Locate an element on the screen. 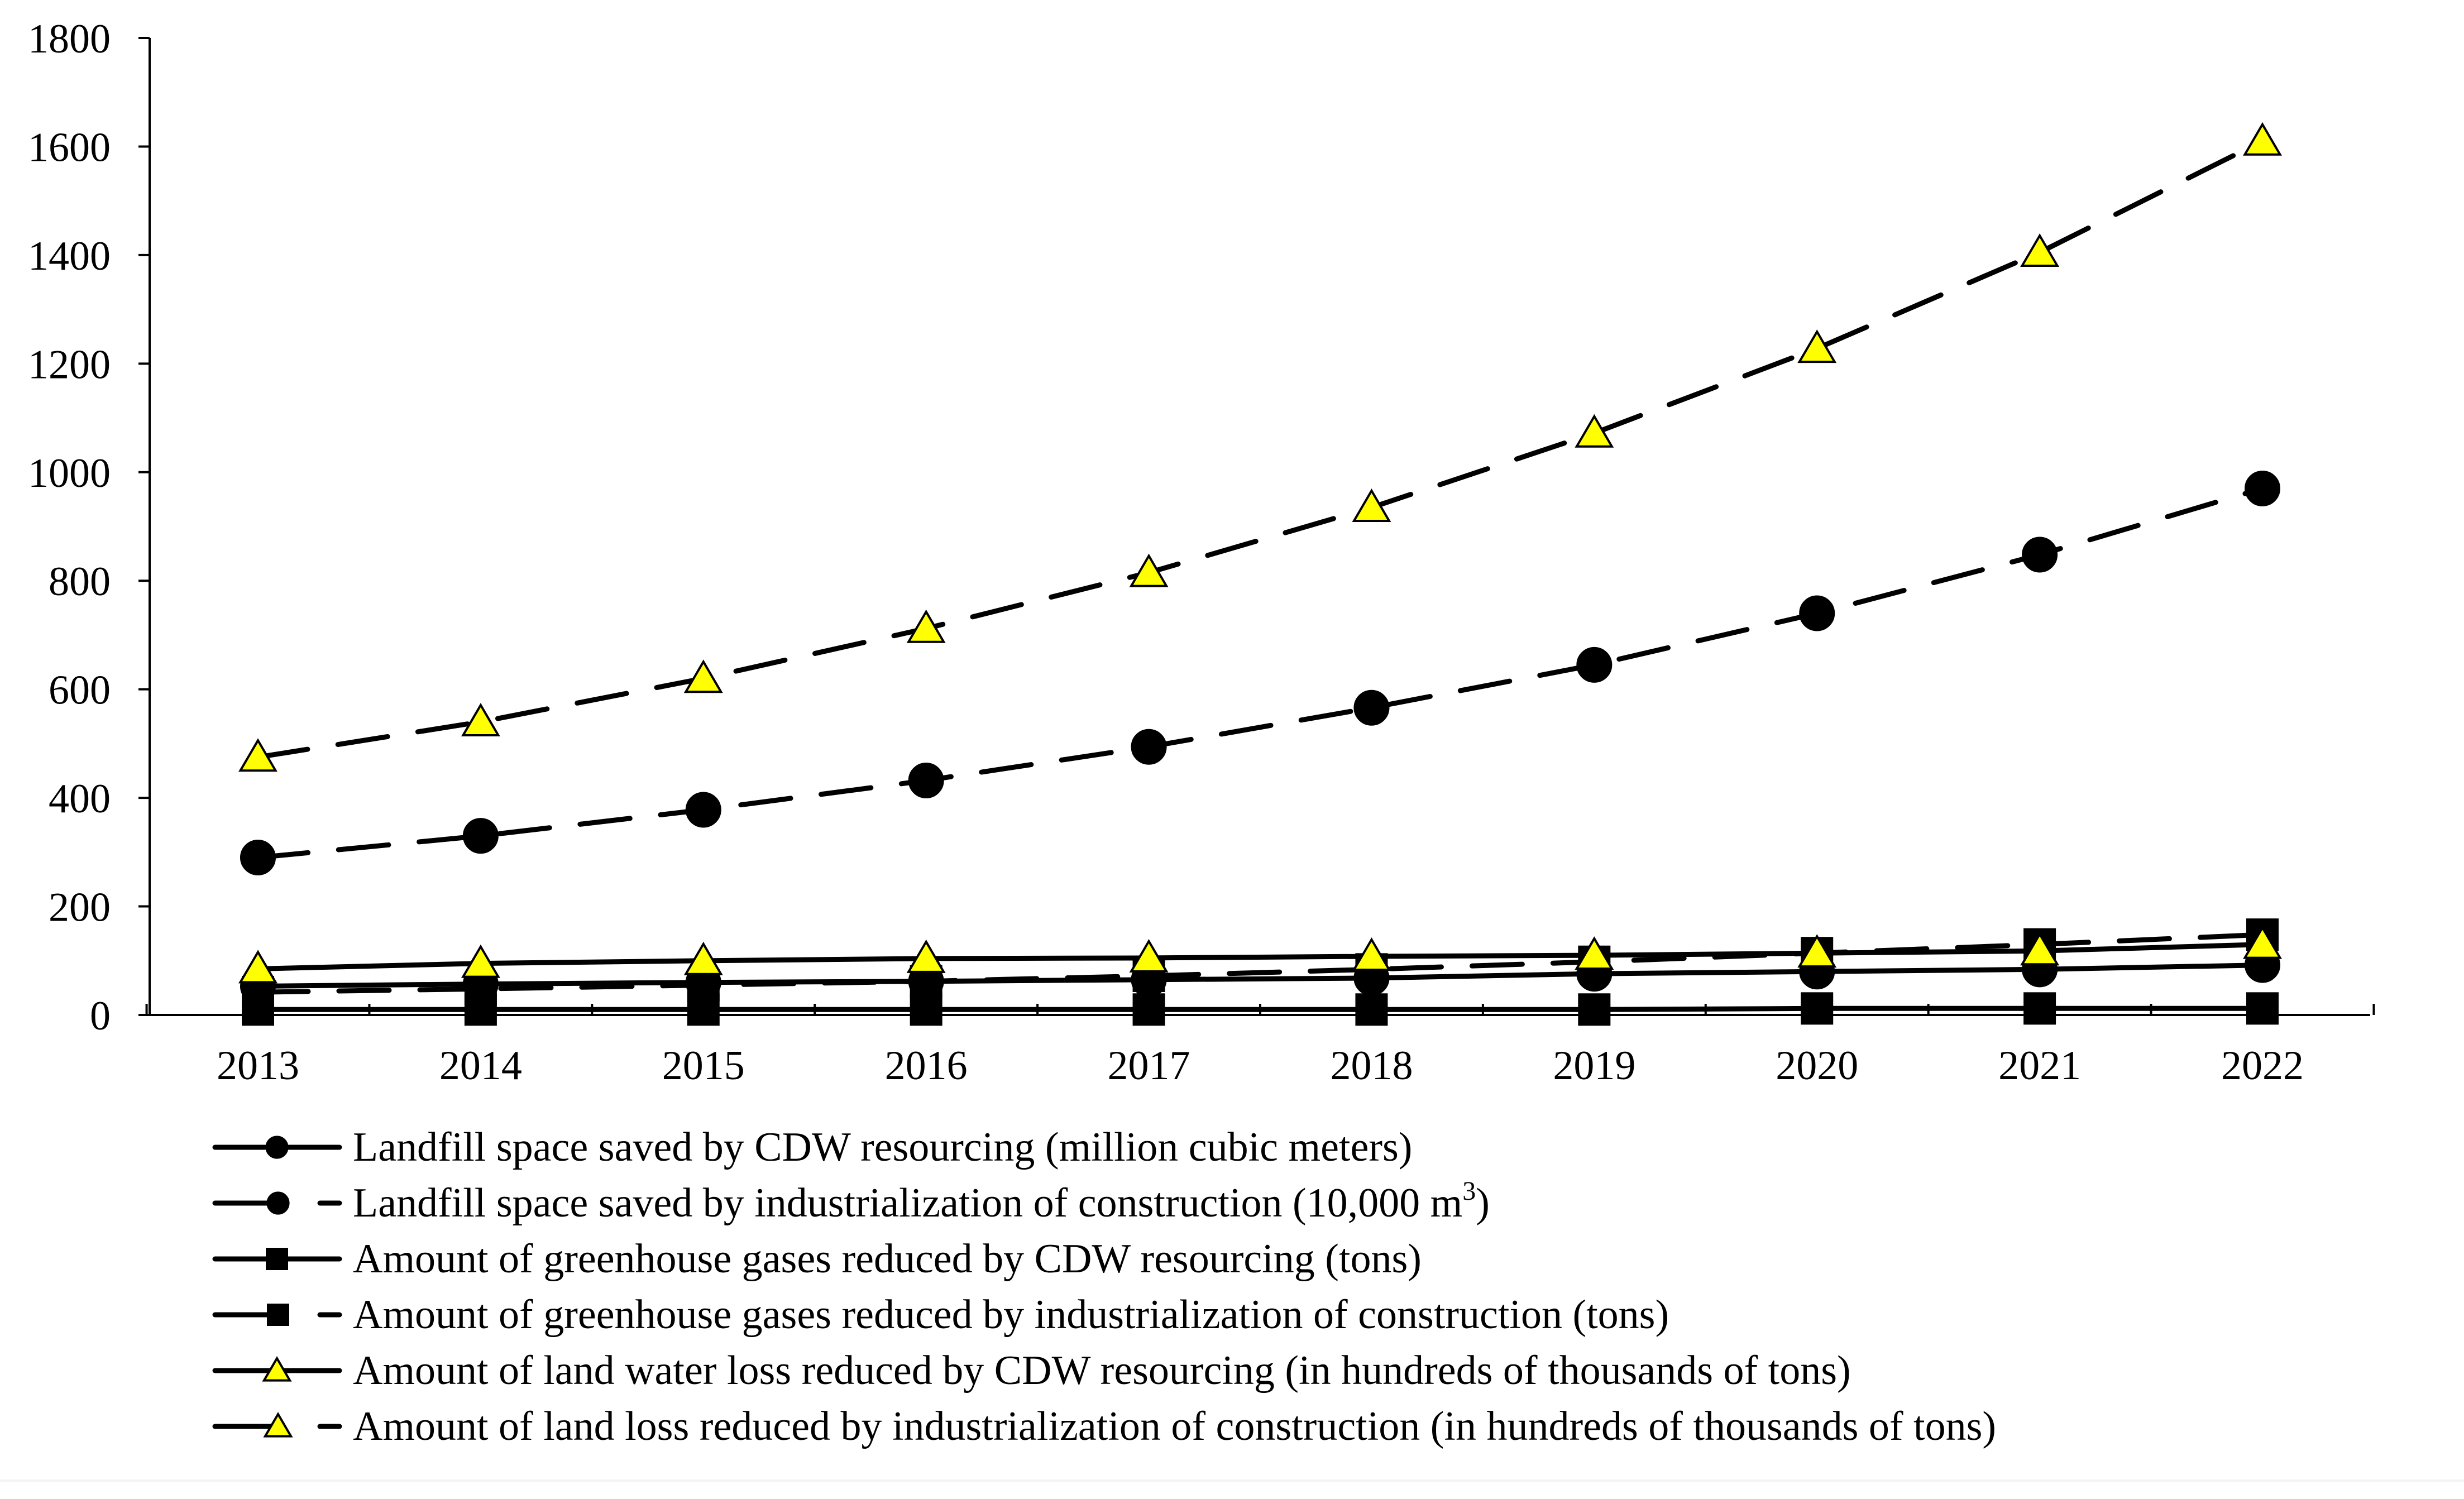 This screenshot has width=2464, height=1499. series-2-point-2016 is located at coordinates (926, 780).